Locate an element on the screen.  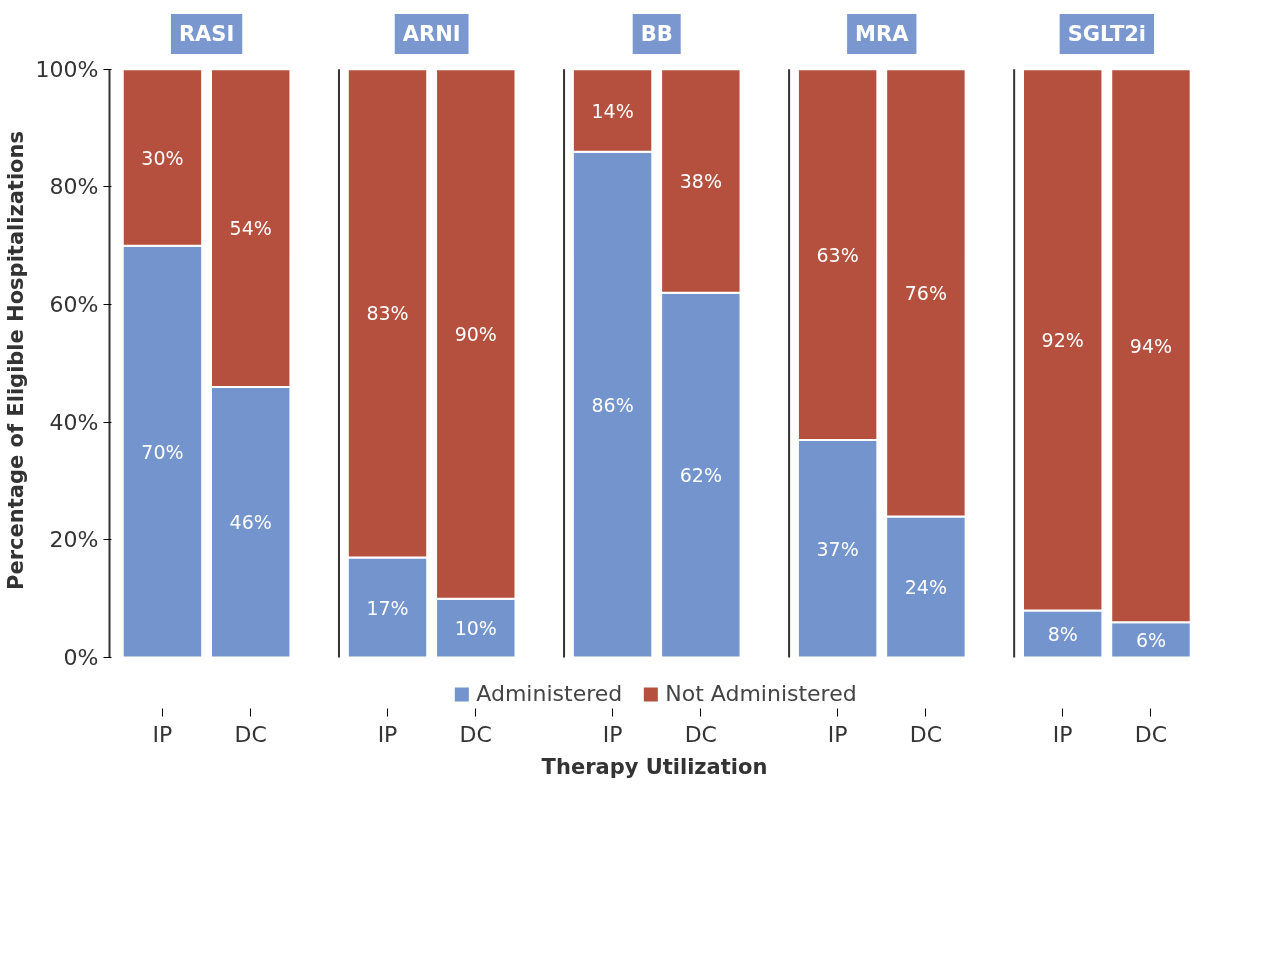
x-axis-title: Therapy Utilization is located at coordinates (654, 766).